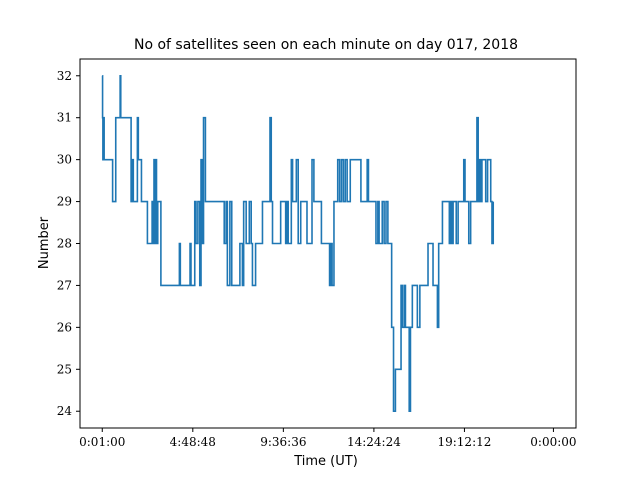 This screenshot has height=480, width=640. I want to click on y-axis-title: Number, so click(44, 242).